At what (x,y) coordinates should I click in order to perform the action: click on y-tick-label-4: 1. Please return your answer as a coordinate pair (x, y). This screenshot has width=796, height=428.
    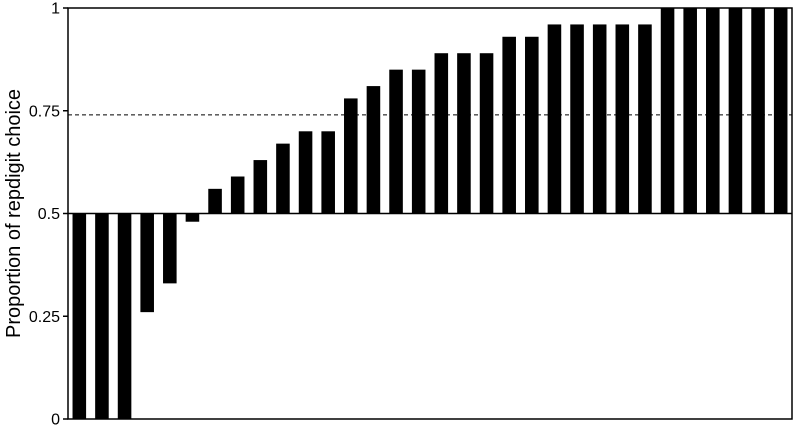
    Looking at the image, I should click on (55, 9).